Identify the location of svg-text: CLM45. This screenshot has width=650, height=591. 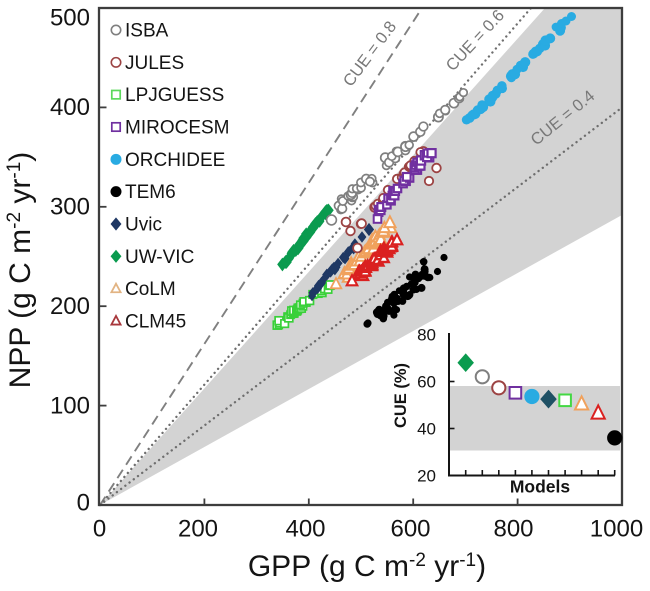
(155, 321).